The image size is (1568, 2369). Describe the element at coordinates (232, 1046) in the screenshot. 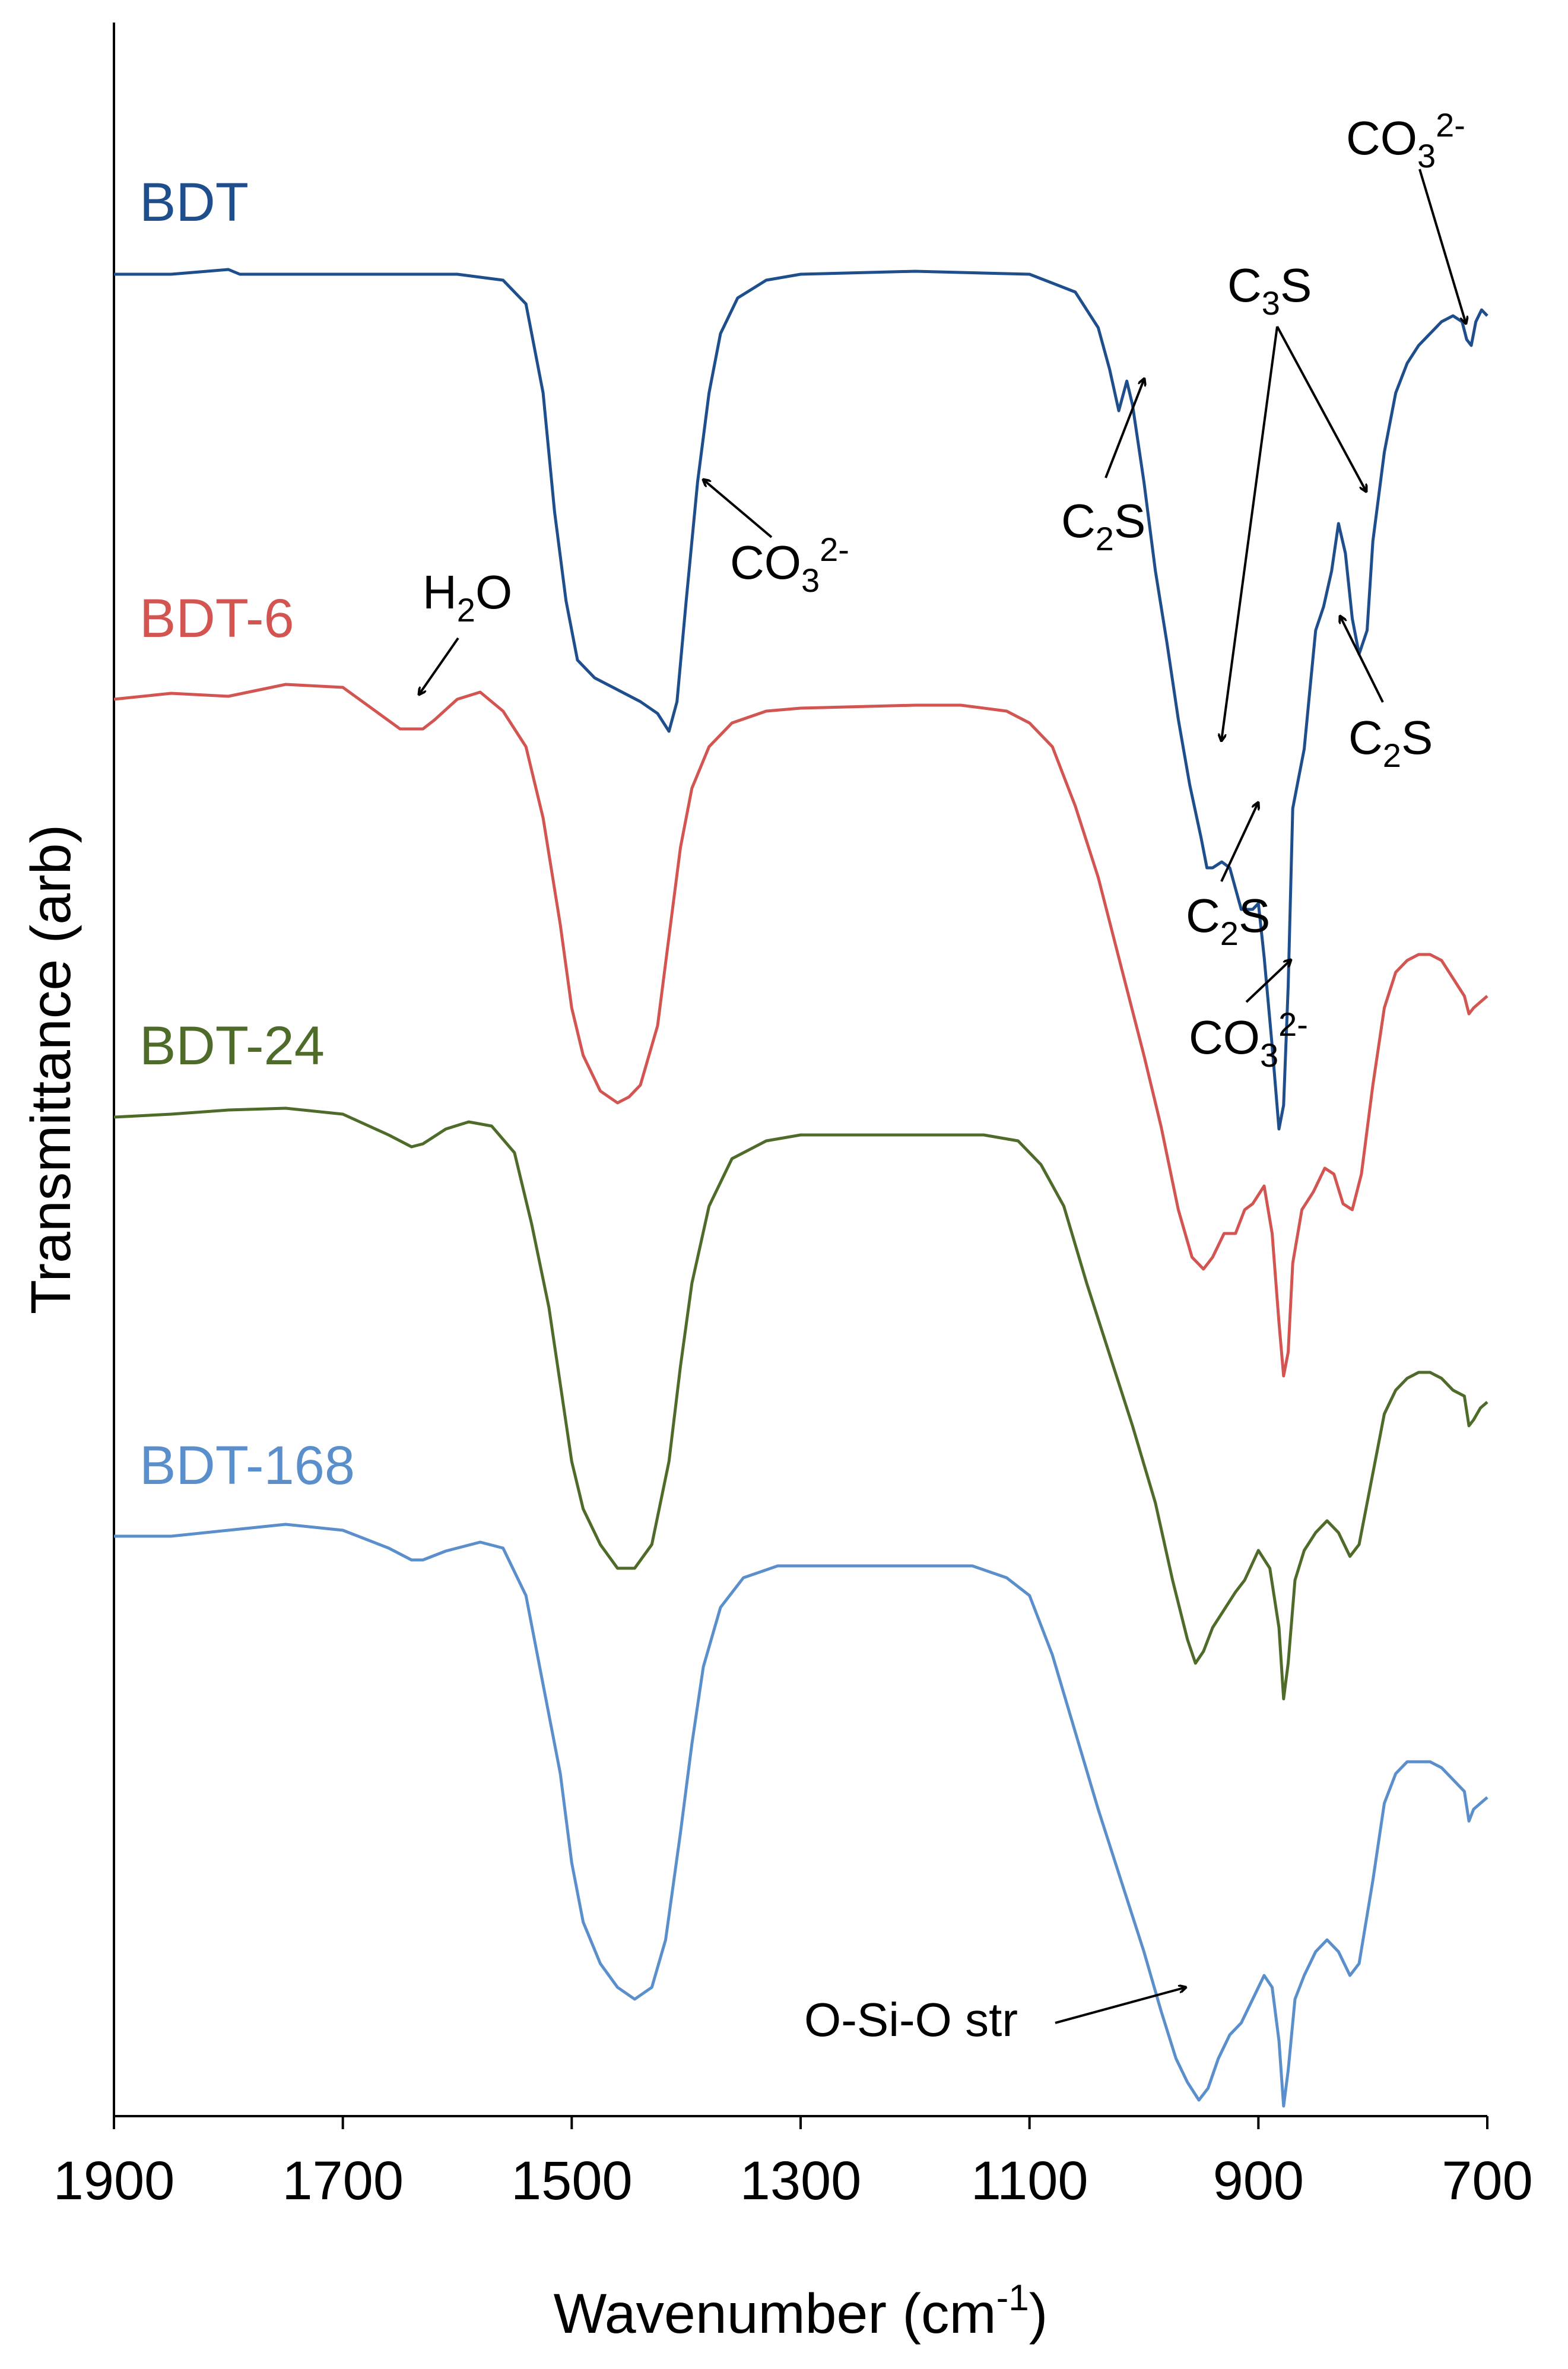

I see `series-label-bdt-24: BDT-24` at that location.